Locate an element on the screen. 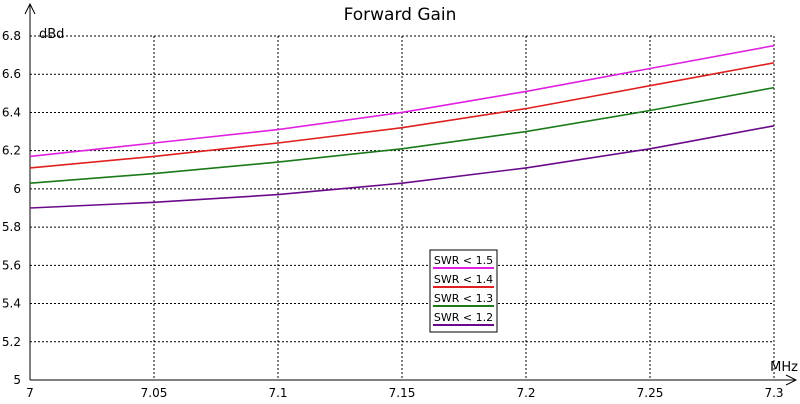 The width and height of the screenshot is (800, 404). legend-label: SWR < 1.3 is located at coordinates (463, 298).